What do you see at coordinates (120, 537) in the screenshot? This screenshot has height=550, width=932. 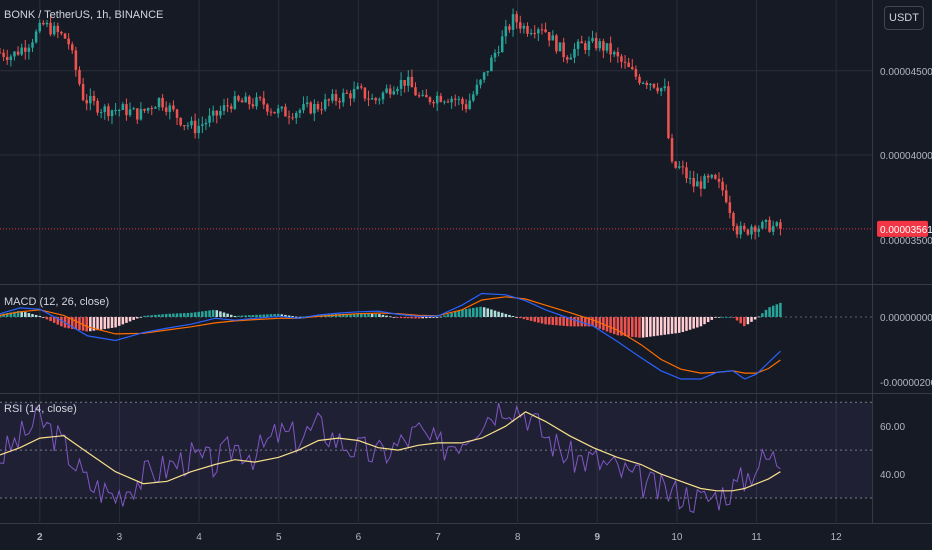 I see `x-tick-label: 3` at bounding box center [120, 537].